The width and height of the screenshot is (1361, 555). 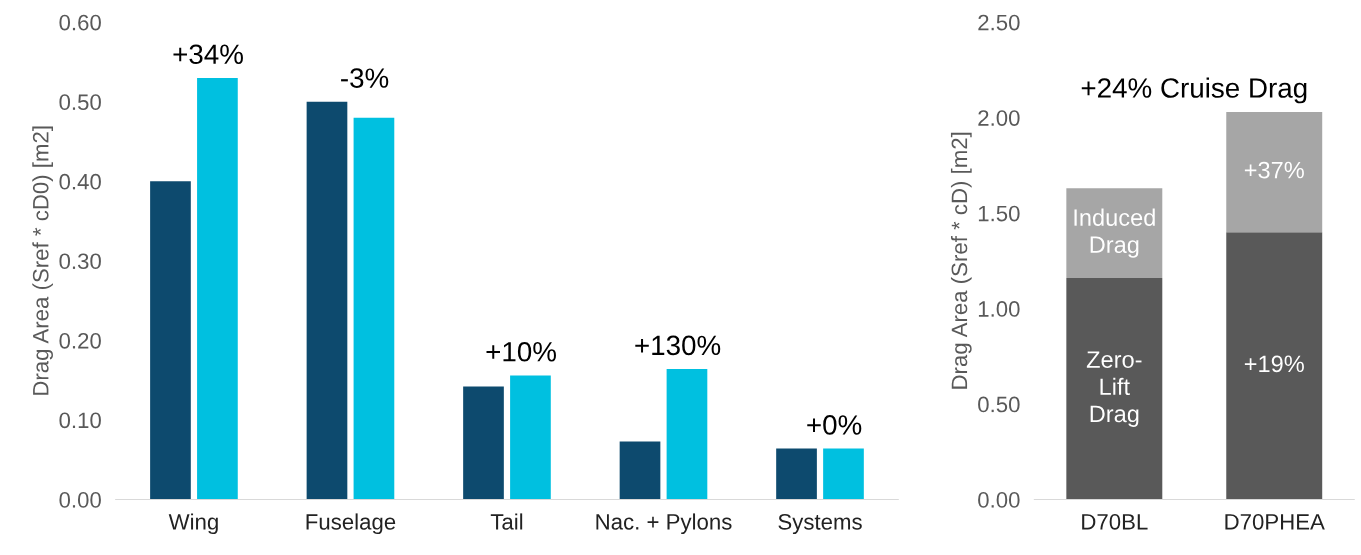 What do you see at coordinates (999, 22) in the screenshot?
I see `y-tick-label: 2.50` at bounding box center [999, 22].